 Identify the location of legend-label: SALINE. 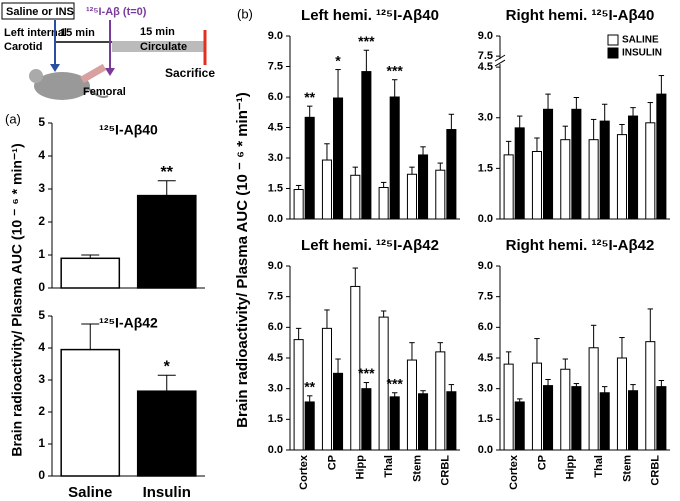
(640, 40).